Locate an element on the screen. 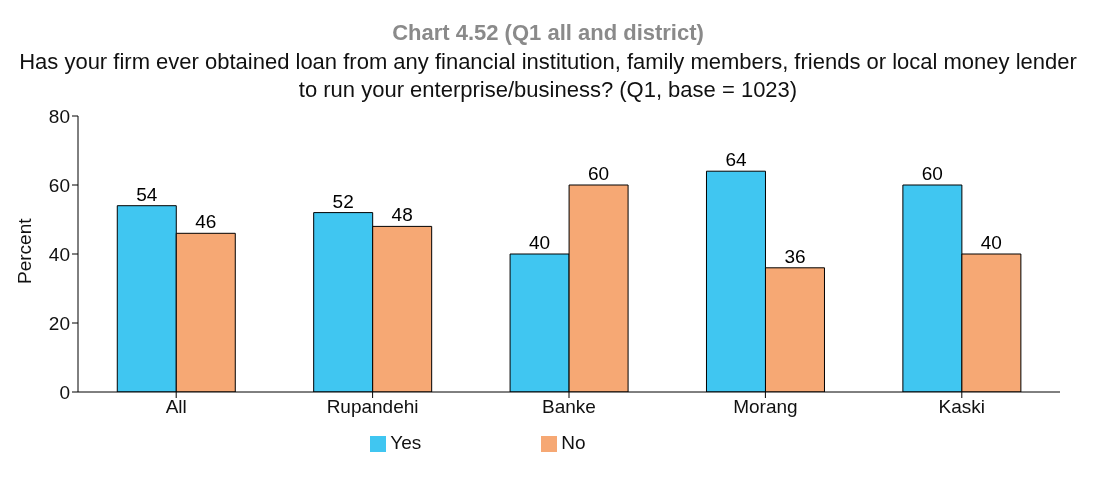 The image size is (1096, 499). data-label: 64 is located at coordinates (736, 160).